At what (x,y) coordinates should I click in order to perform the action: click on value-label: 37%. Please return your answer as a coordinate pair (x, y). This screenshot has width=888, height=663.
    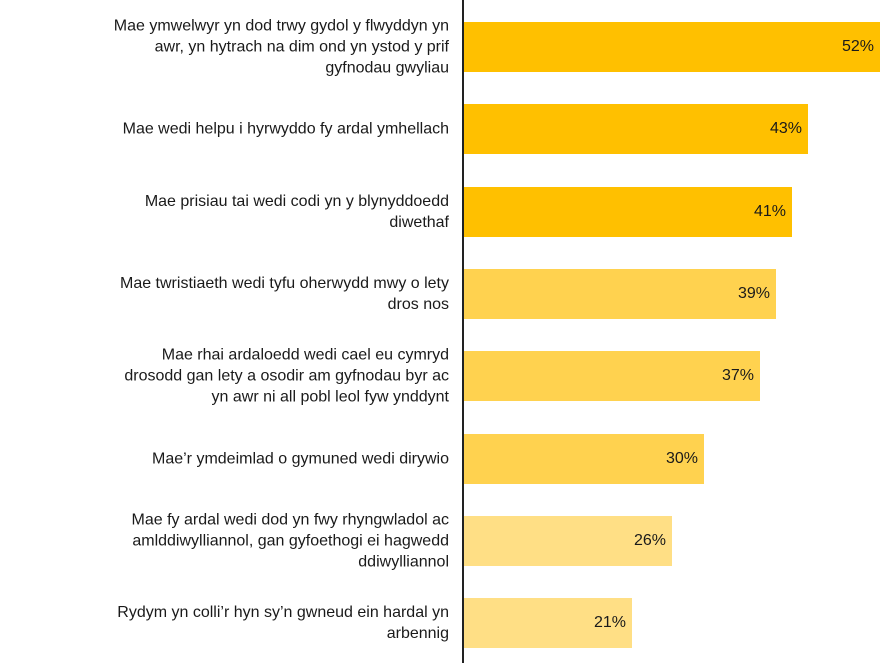
    Looking at the image, I should click on (737, 376).